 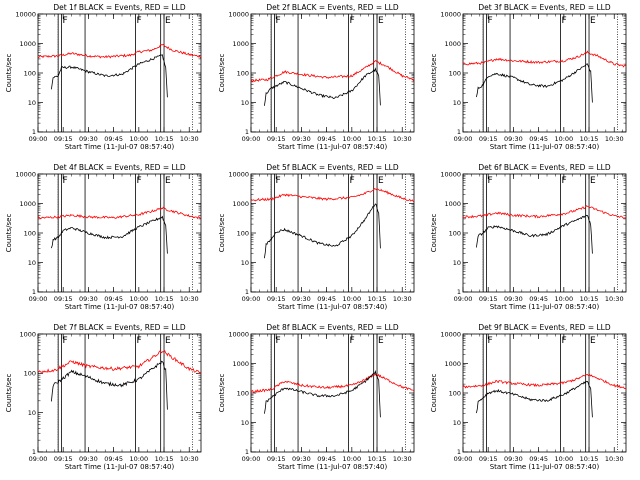 What do you see at coordinates (544, 327) in the screenshot?
I see `chart-title: Det 9f BLACK = Events, RED = LLD` at bounding box center [544, 327].